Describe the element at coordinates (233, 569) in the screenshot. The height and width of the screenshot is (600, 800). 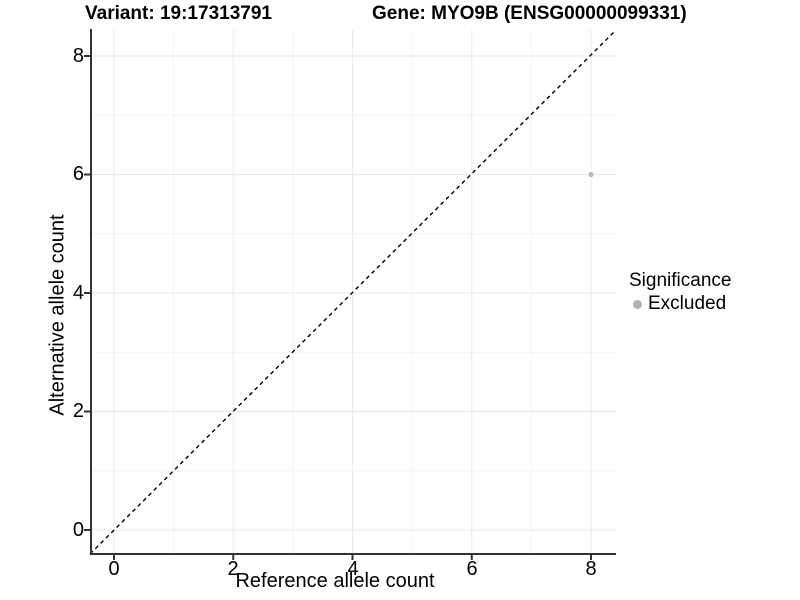
I see `x-tick-label: 2` at that location.